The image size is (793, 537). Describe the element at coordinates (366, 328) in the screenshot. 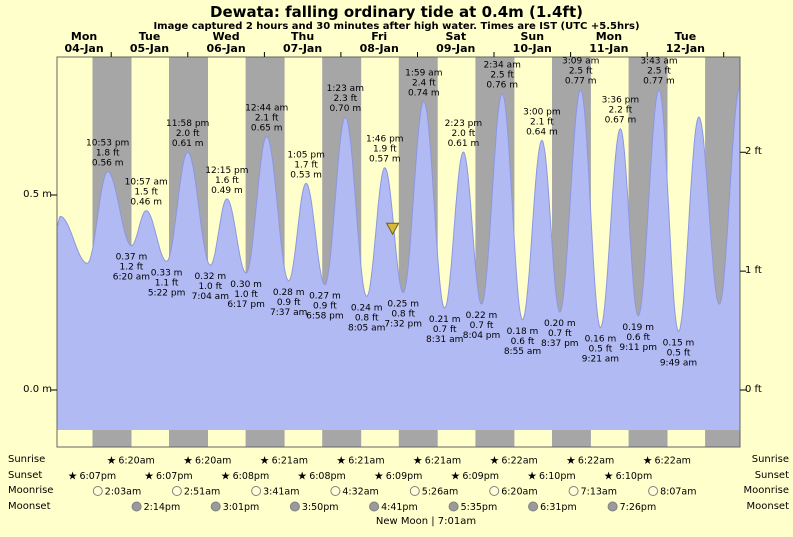

I see `tide-low-label: 8:05 am` at that location.